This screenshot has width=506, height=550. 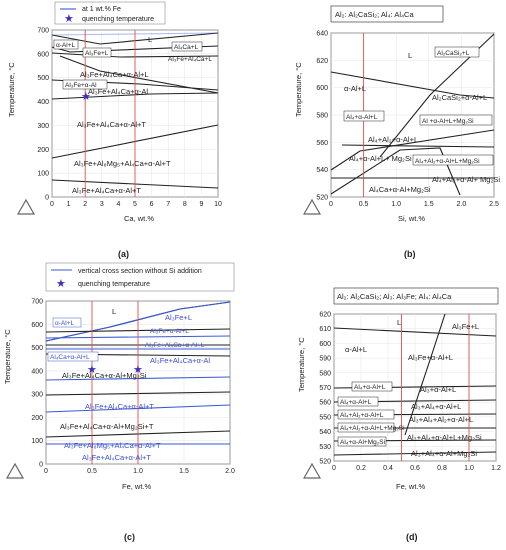 What do you see at coordinates (43, 102) in the screenshot?
I see `y-tick-label: 400` at bounding box center [43, 102].